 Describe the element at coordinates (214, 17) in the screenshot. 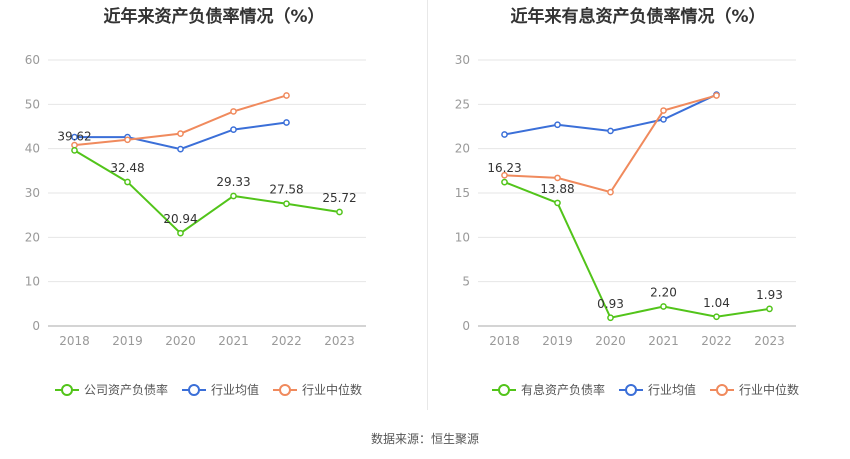

I see `chart-title-debt-ratio: 近年来资产负债率情况（%）` at that location.